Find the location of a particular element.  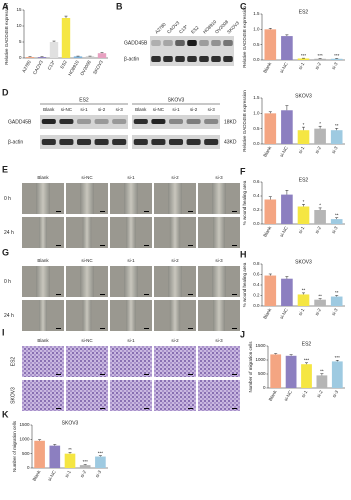

lane-label: ES2 is located at coordinates (195, 30).